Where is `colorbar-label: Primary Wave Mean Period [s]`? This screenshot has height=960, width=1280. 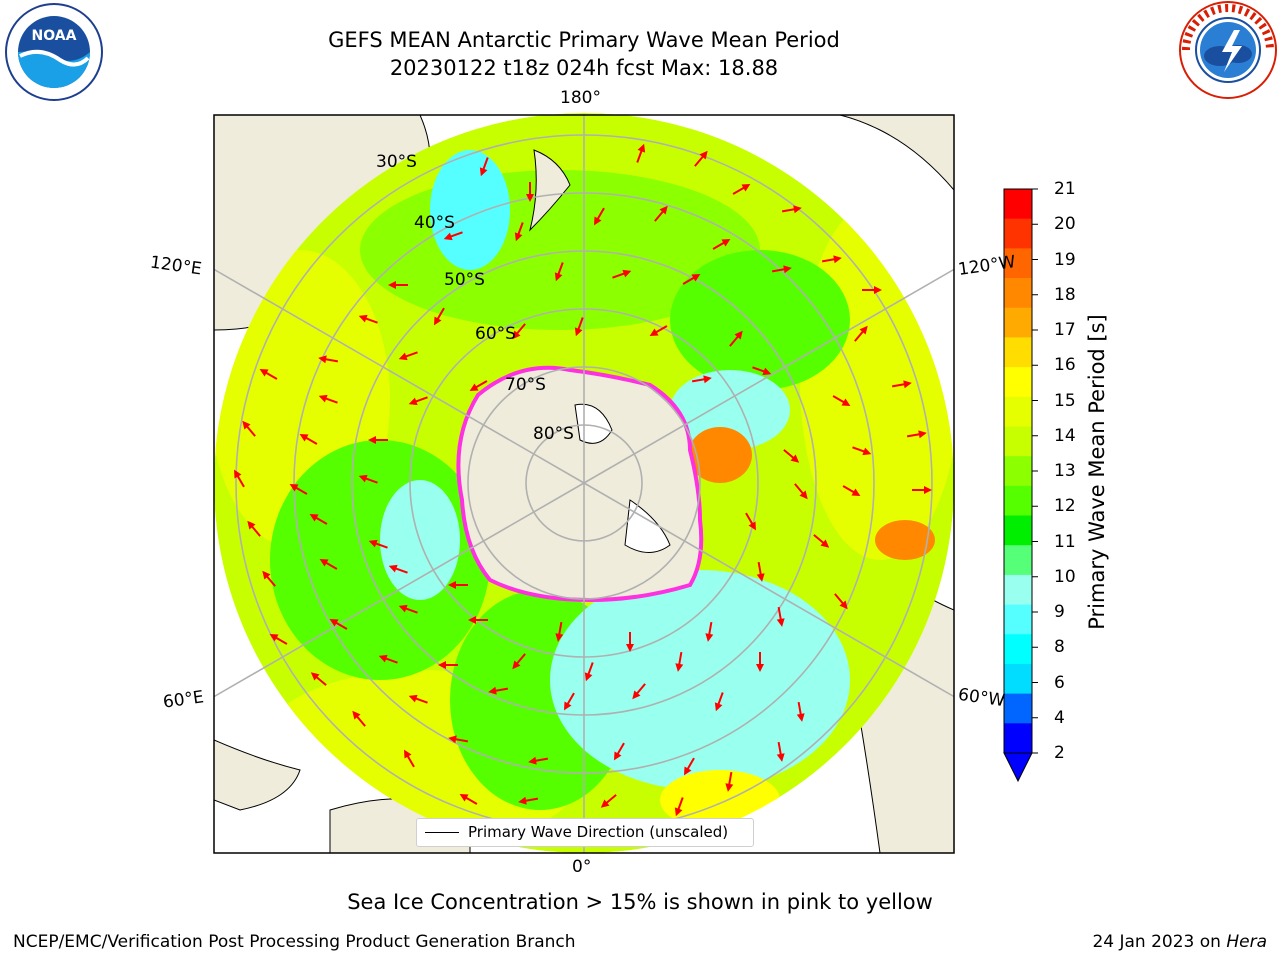
colorbar-label: Primary Wave Mean Period [s] is located at coordinates (1097, 472).